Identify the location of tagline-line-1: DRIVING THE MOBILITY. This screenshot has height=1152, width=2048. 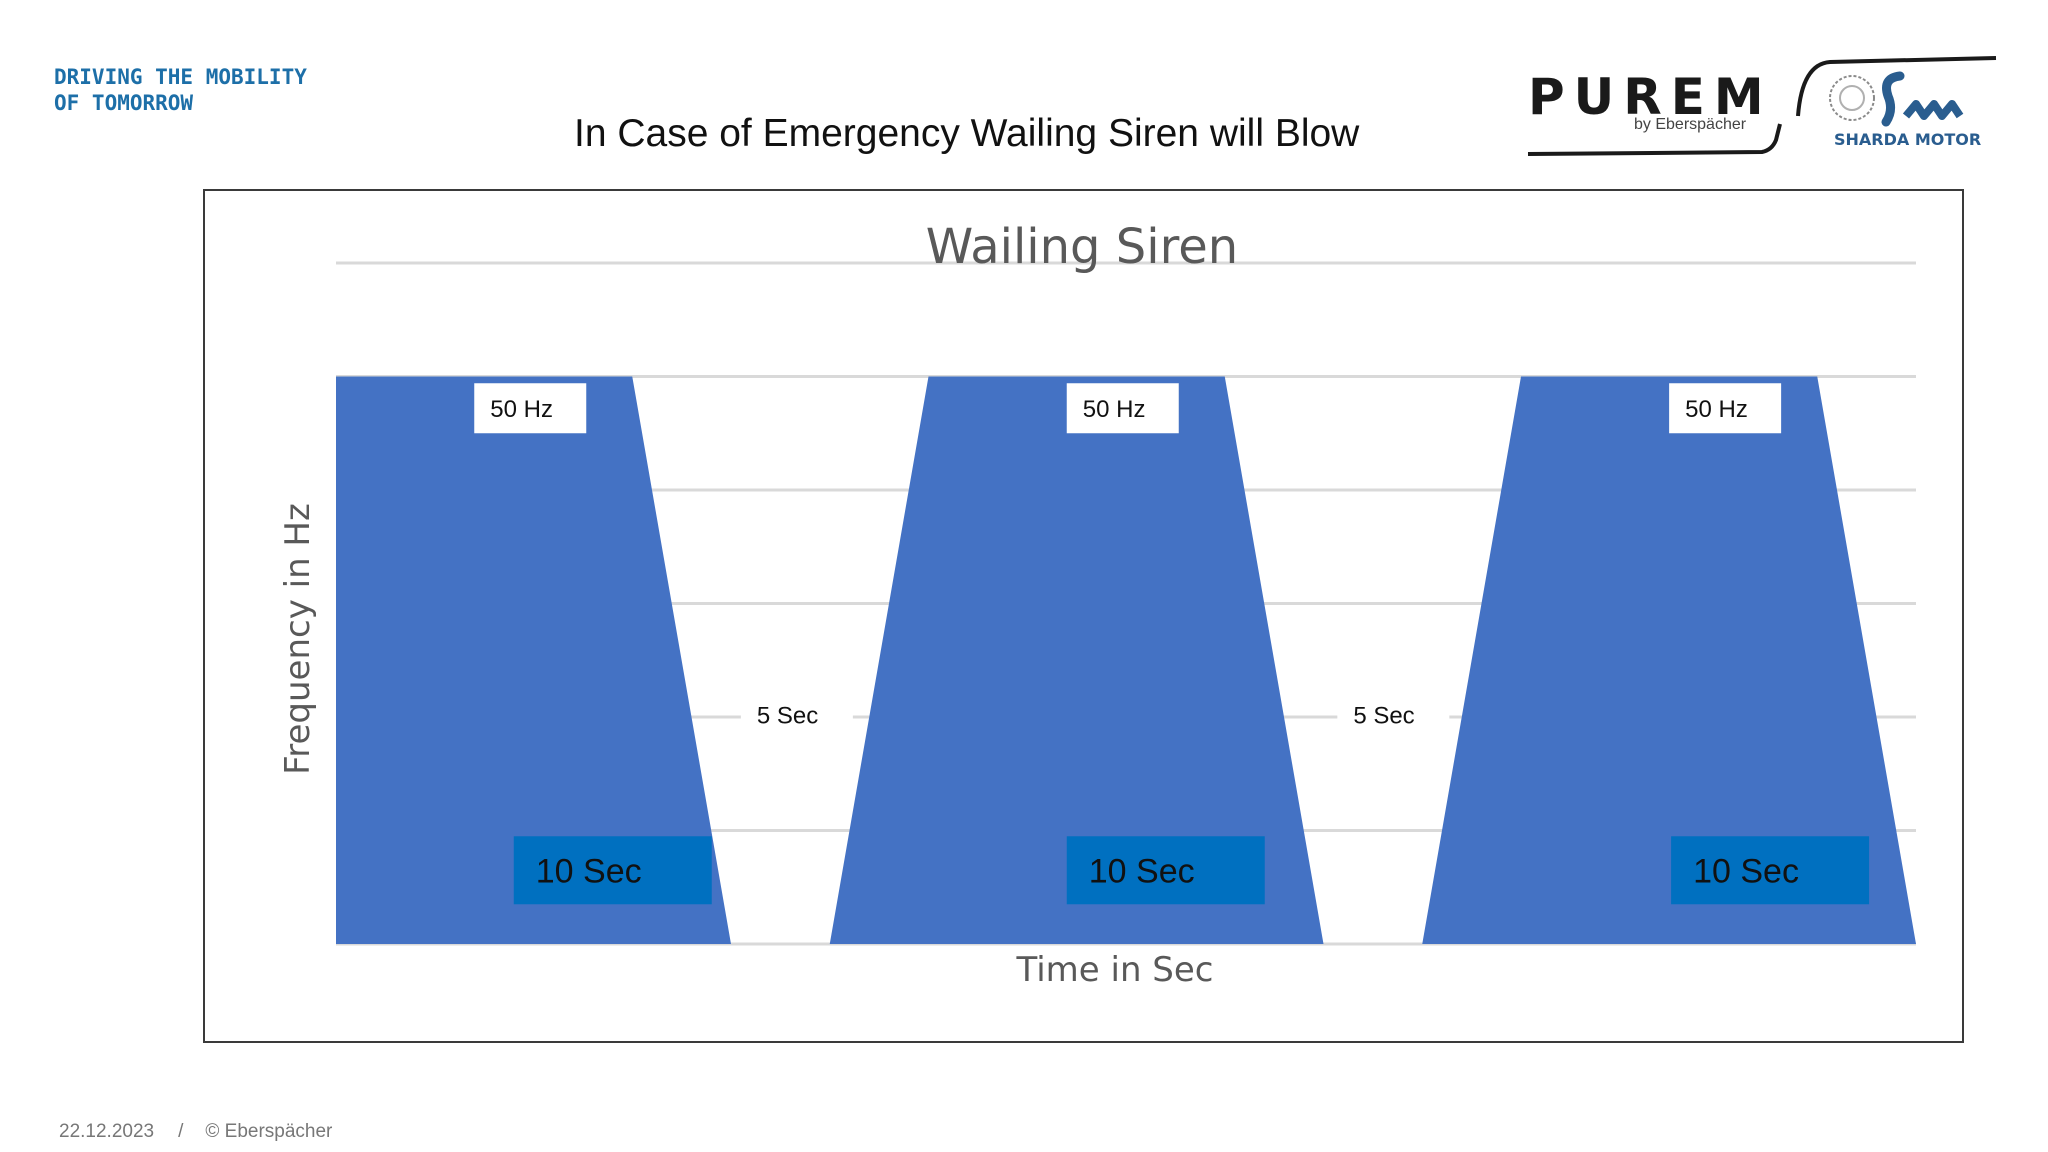
(180, 77).